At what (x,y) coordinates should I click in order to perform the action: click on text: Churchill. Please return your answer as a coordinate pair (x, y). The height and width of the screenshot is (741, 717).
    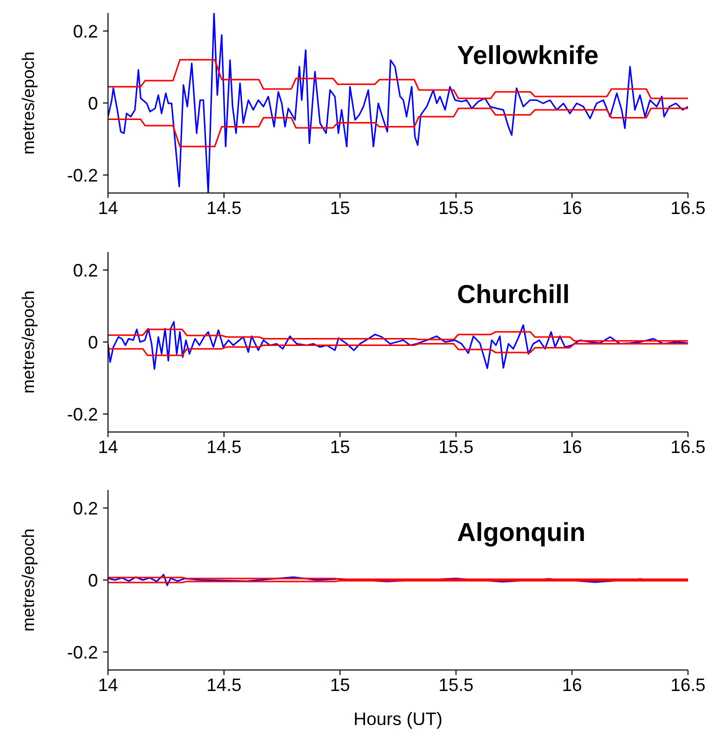
    Looking at the image, I should click on (513, 294).